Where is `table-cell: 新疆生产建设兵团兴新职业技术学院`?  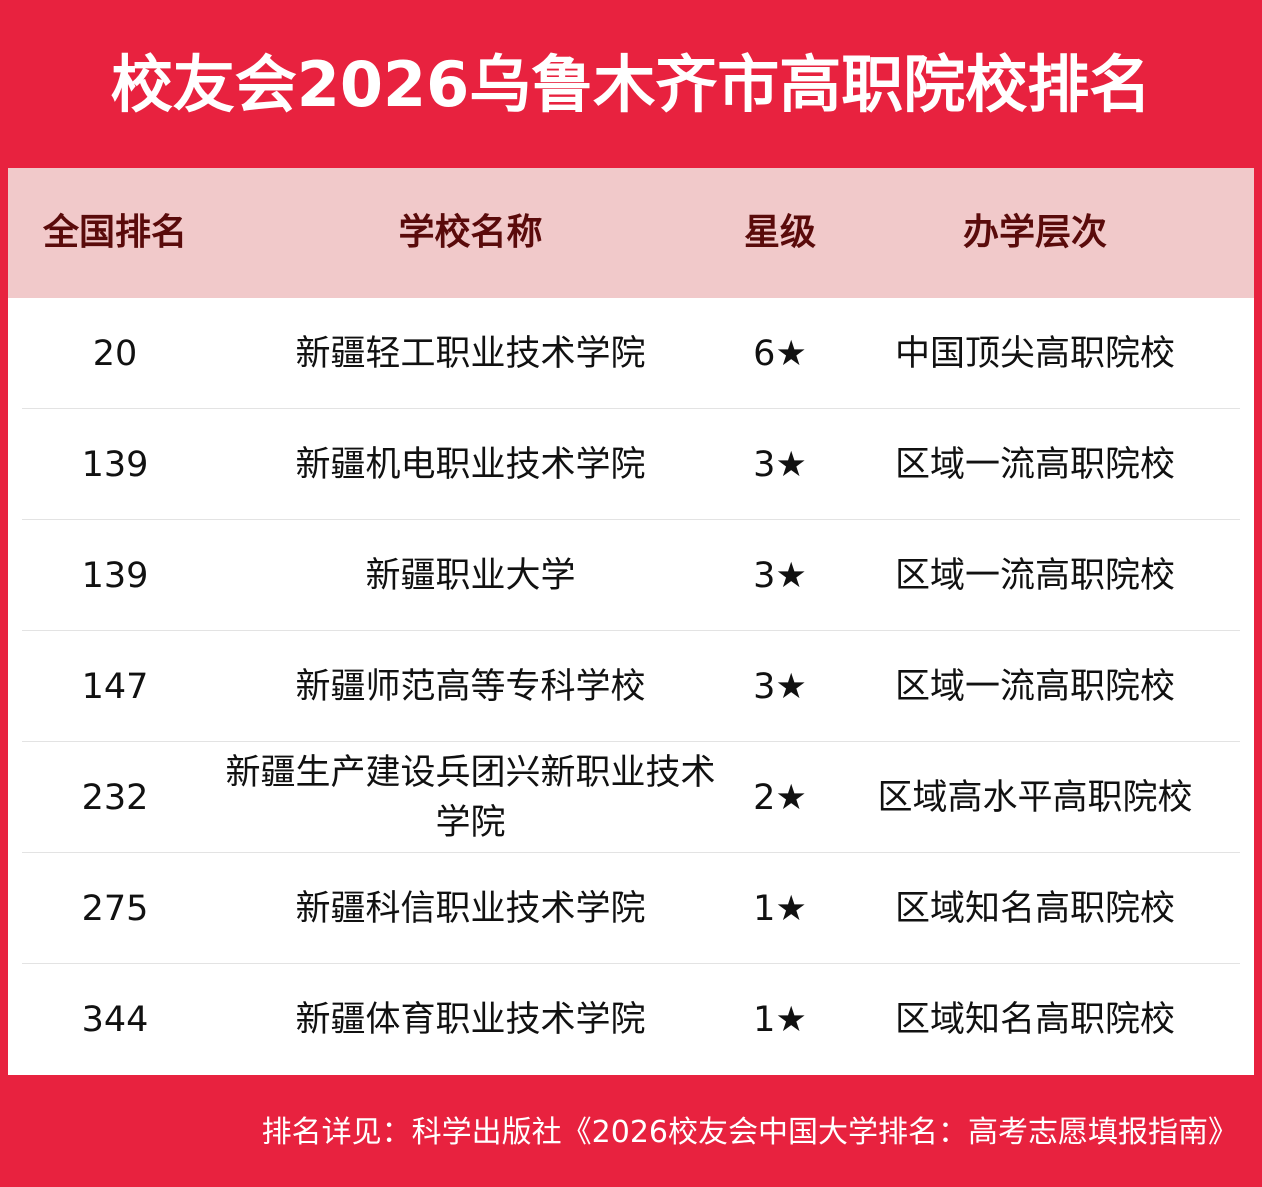 table-cell: 新疆生产建设兵团兴新职业技术学院 is located at coordinates (470, 797).